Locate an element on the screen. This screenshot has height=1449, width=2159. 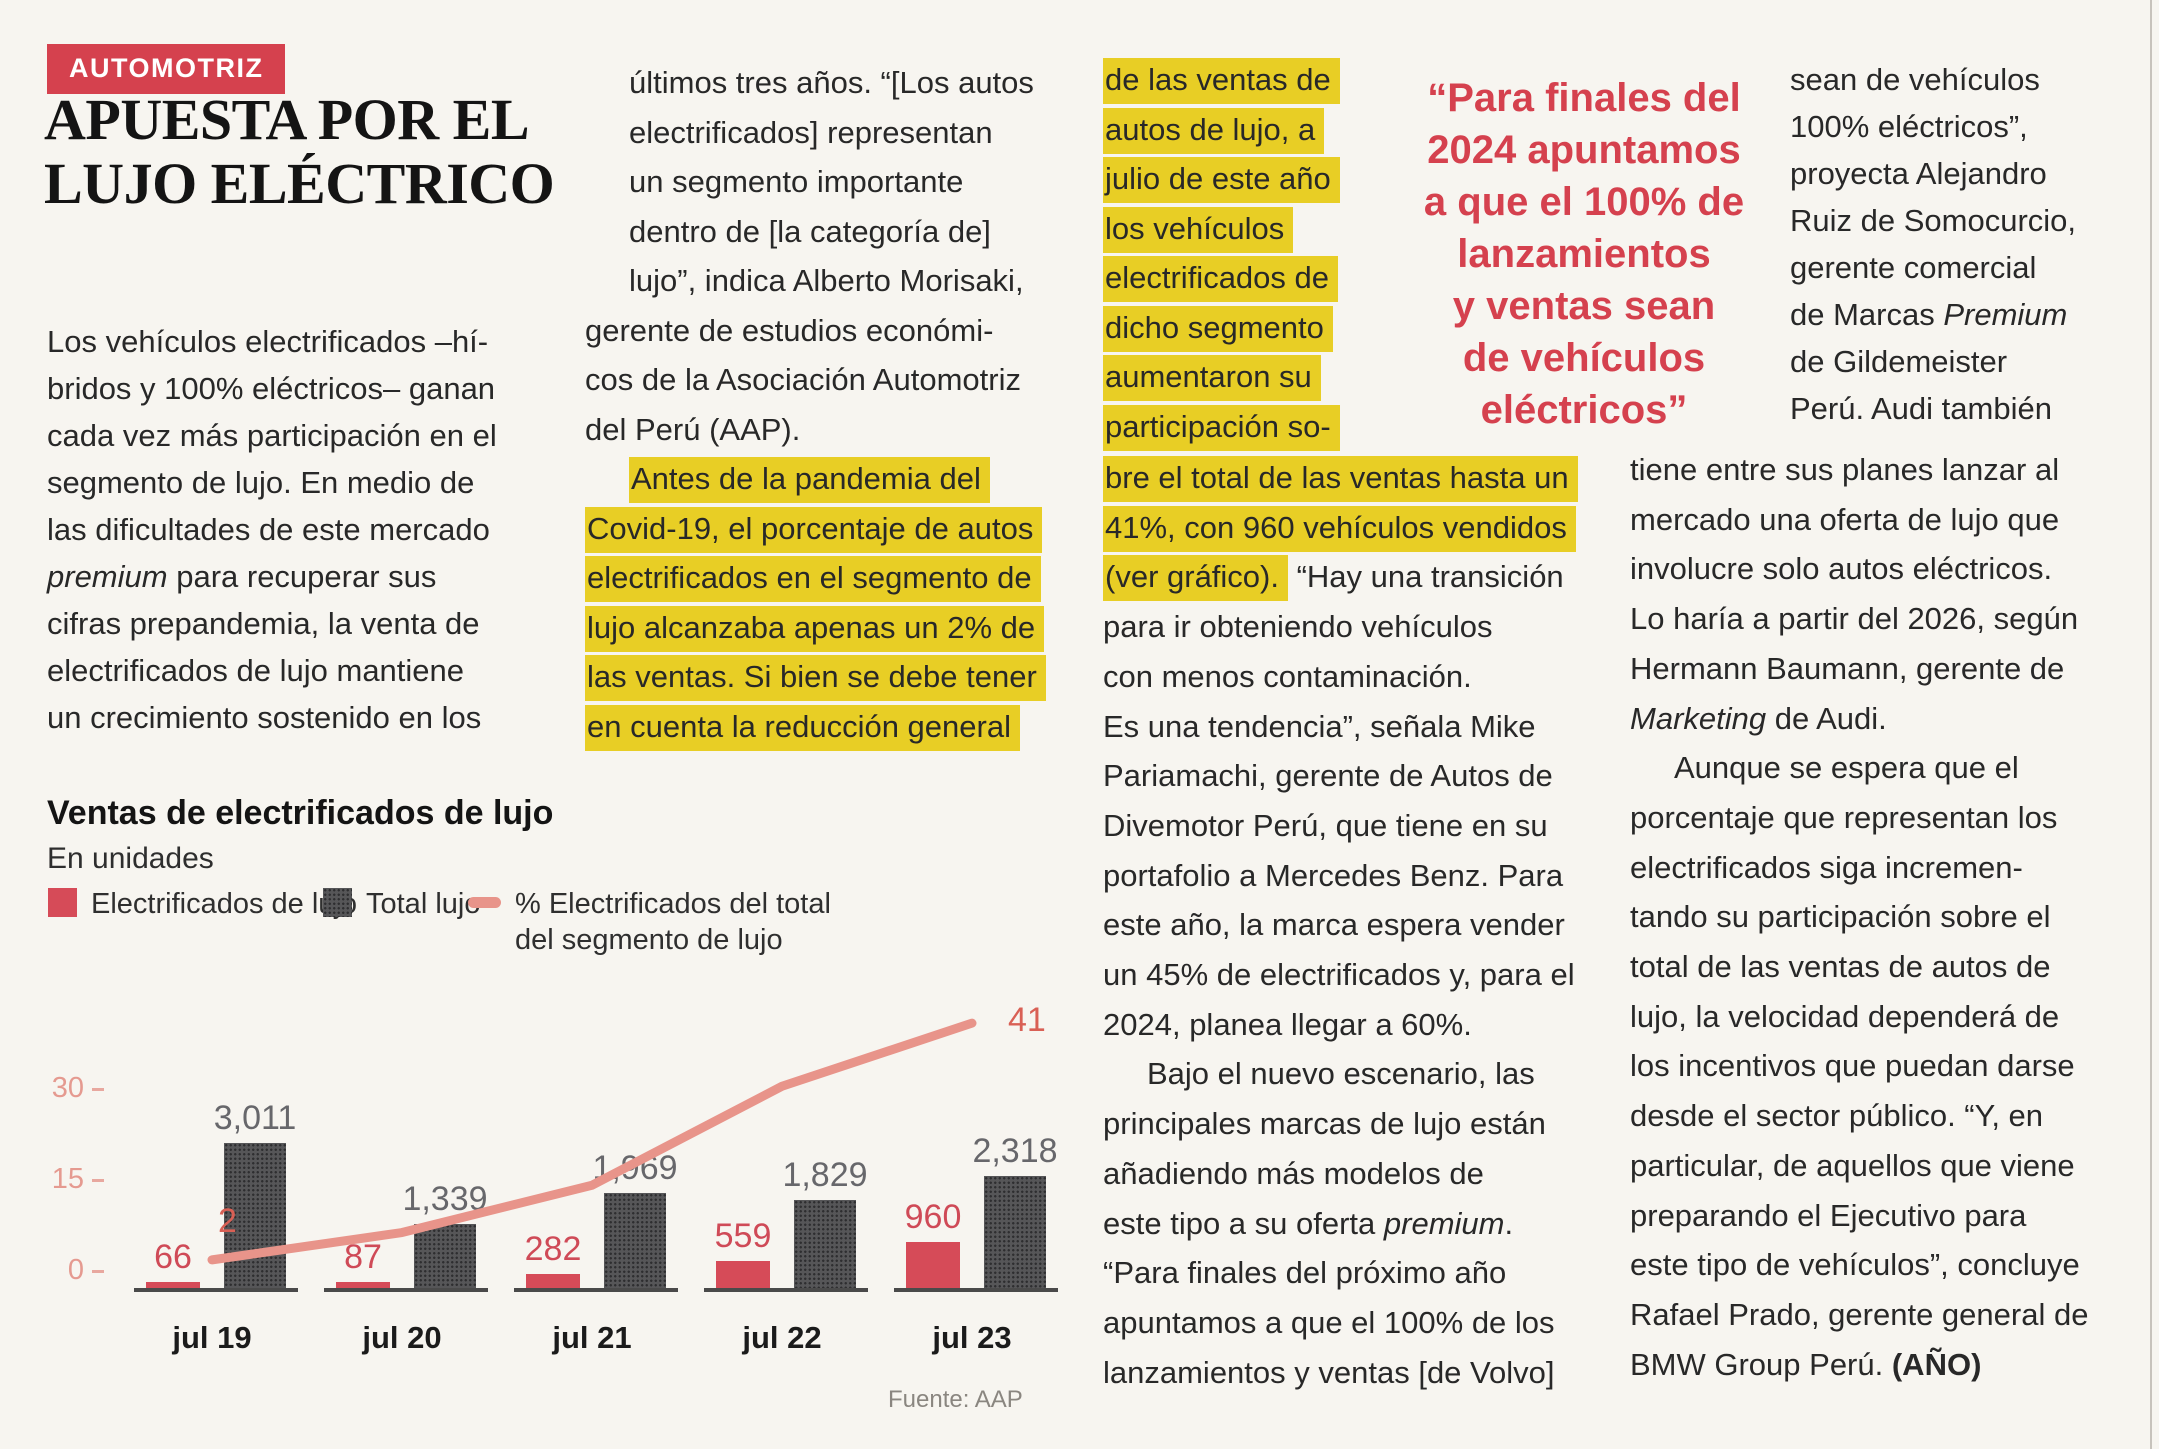
text-line: Divemotor Perú, que tiene en su is located at coordinates (1325, 825).